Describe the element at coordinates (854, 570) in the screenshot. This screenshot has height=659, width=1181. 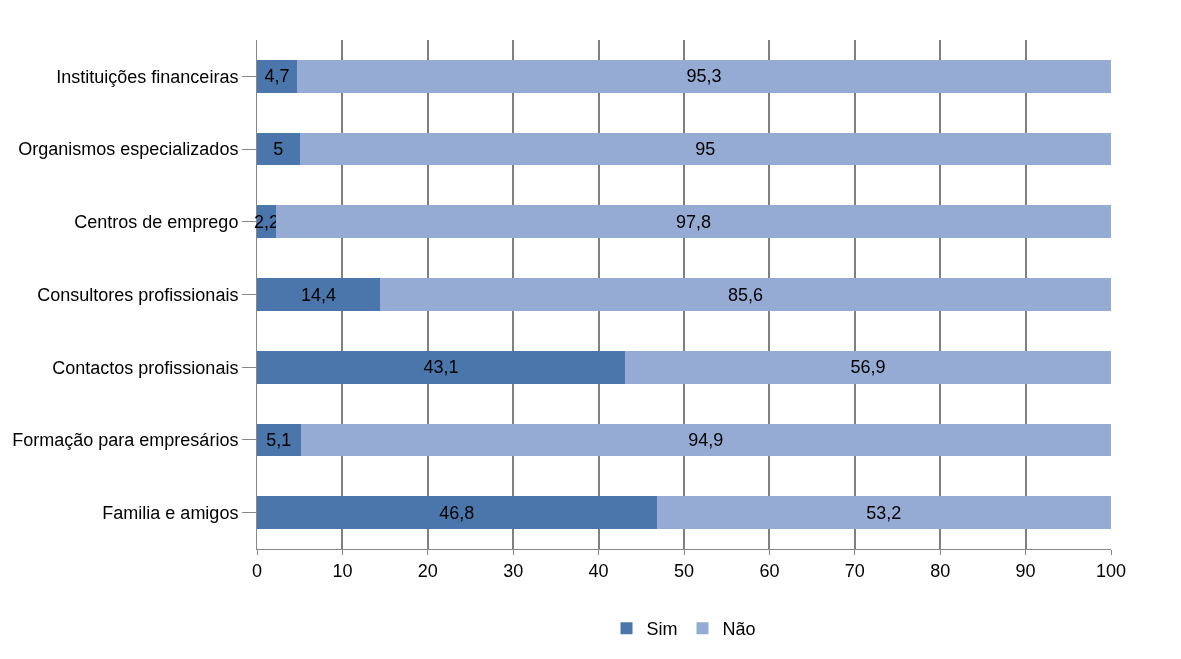
I see `x-tick-label: 70` at that location.